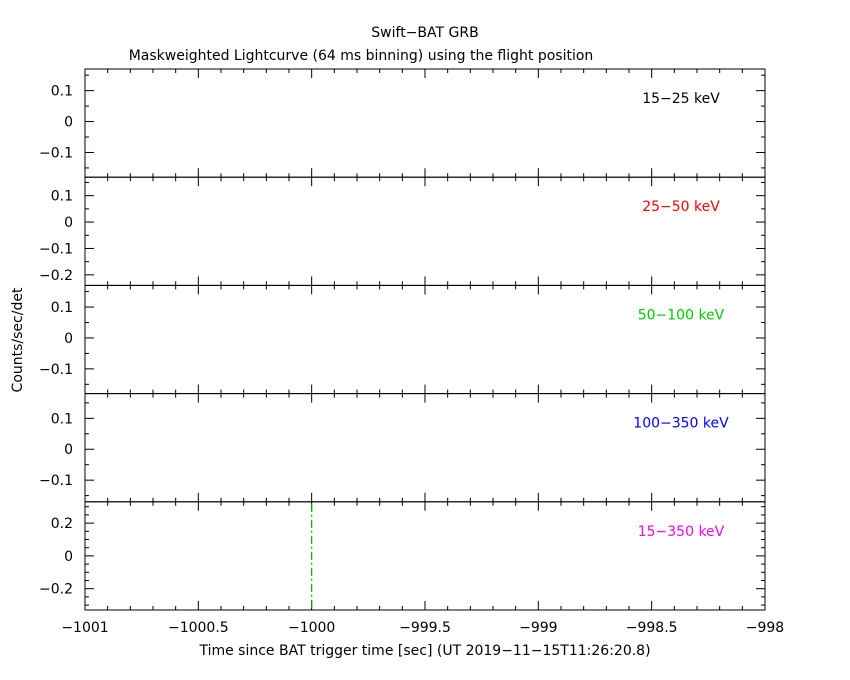 Image resolution: width=850 pixels, height=680 pixels. What do you see at coordinates (765, 628) in the screenshot?
I see `x-tick-label: −998` at bounding box center [765, 628].